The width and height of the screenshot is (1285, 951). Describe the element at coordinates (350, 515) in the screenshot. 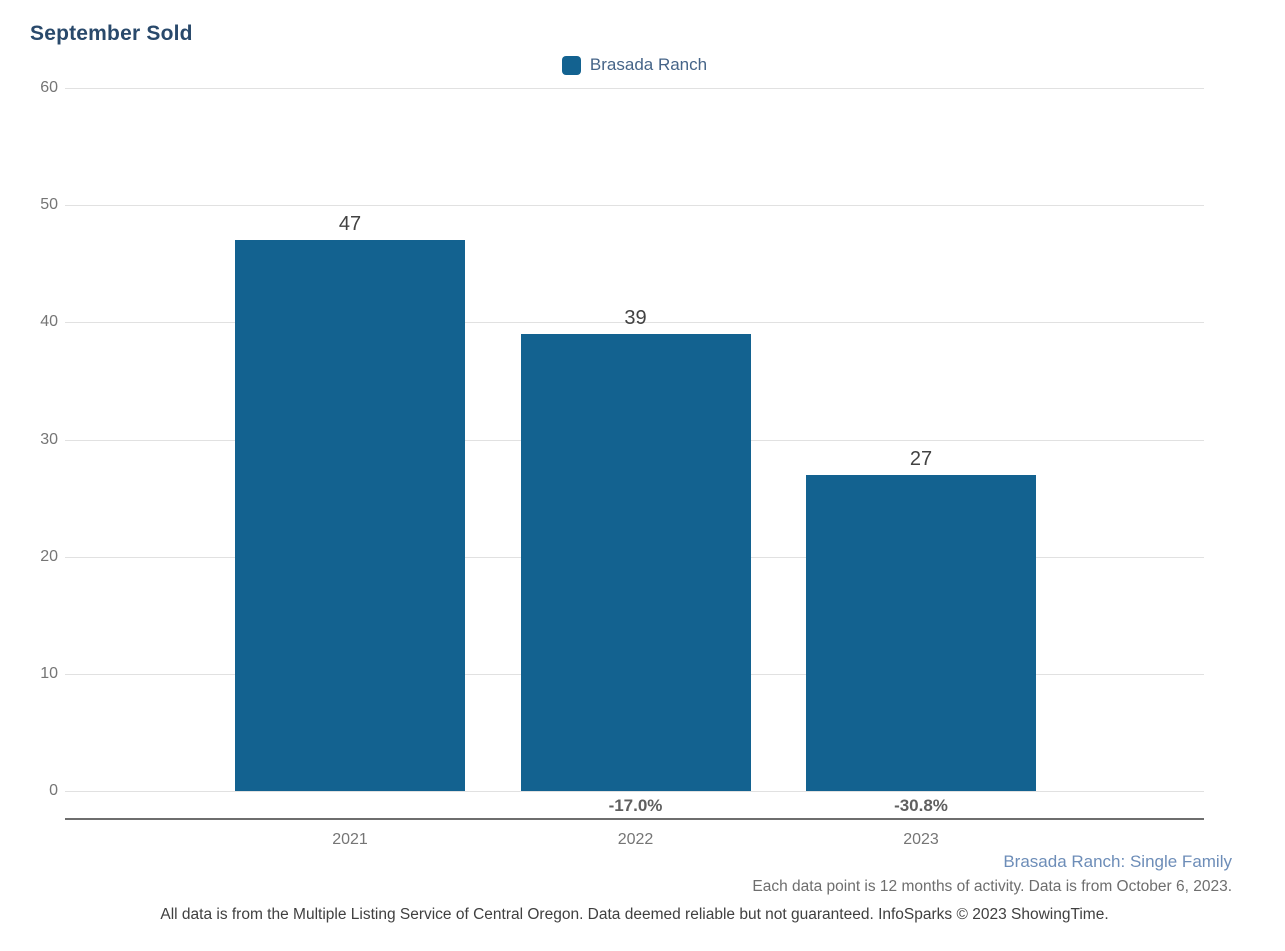

I see `bar-2021` at that location.